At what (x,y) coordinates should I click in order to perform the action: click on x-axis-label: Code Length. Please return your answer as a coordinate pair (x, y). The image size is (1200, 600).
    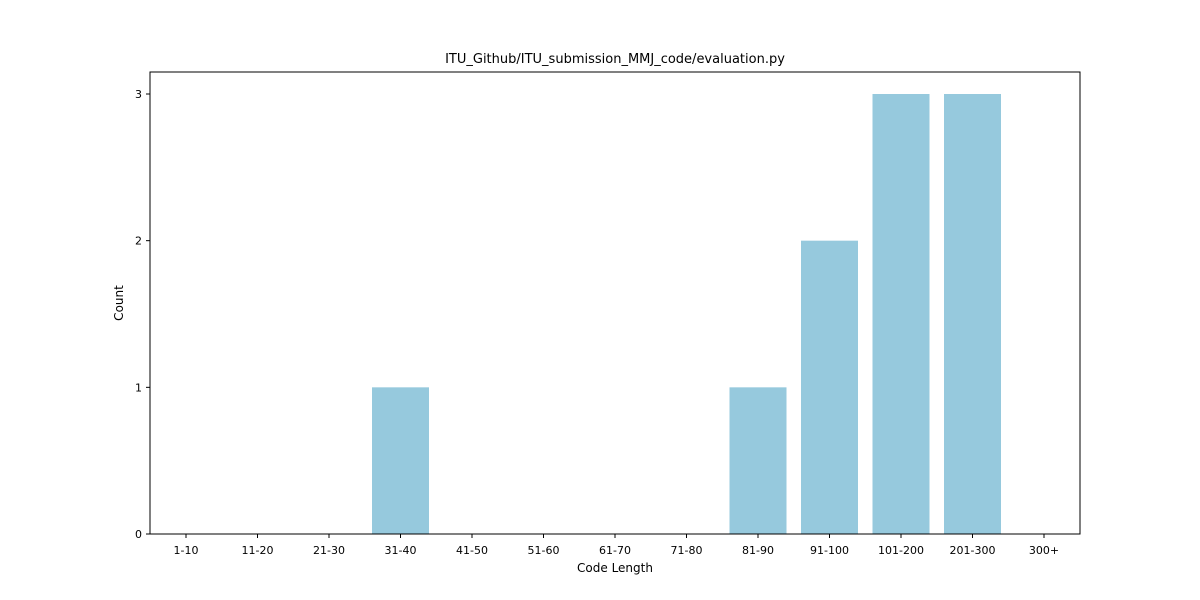
    Looking at the image, I should click on (615, 568).